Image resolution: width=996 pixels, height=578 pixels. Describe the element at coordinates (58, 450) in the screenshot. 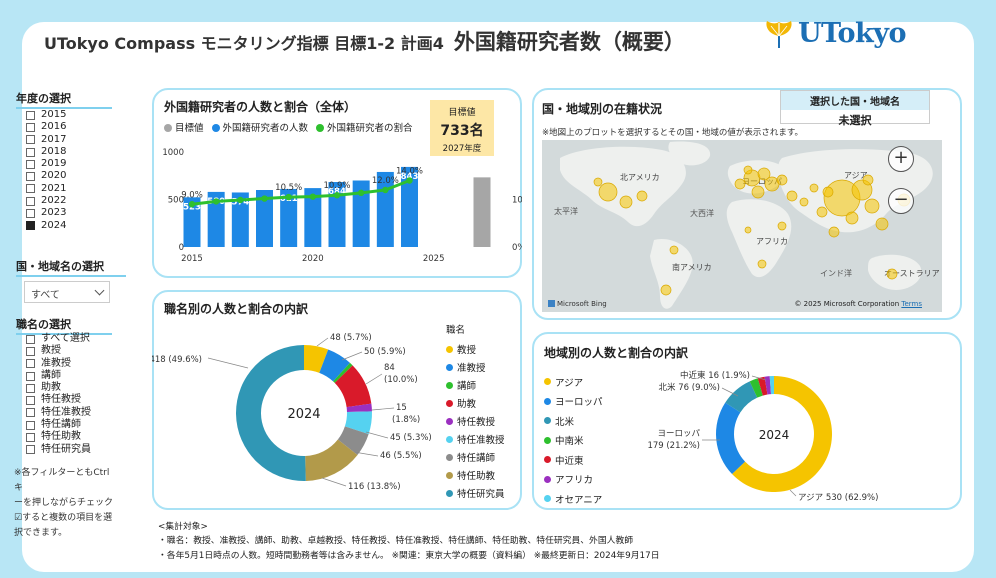

I see `position-checkbox-item: 特任研究員` at that location.